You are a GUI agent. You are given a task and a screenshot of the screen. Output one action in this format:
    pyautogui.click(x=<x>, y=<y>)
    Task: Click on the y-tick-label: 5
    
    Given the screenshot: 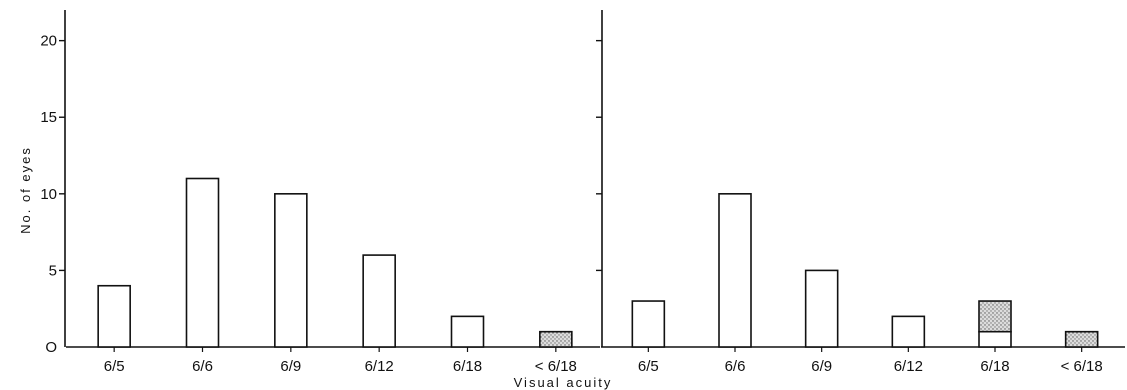 What is the action you would take?
    pyautogui.click(x=53, y=270)
    